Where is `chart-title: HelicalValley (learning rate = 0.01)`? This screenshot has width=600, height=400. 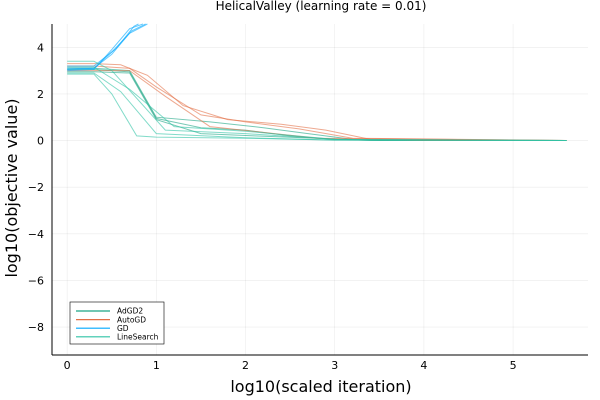 chart-title: HelicalValley (learning rate = 0.01) is located at coordinates (321, 6).